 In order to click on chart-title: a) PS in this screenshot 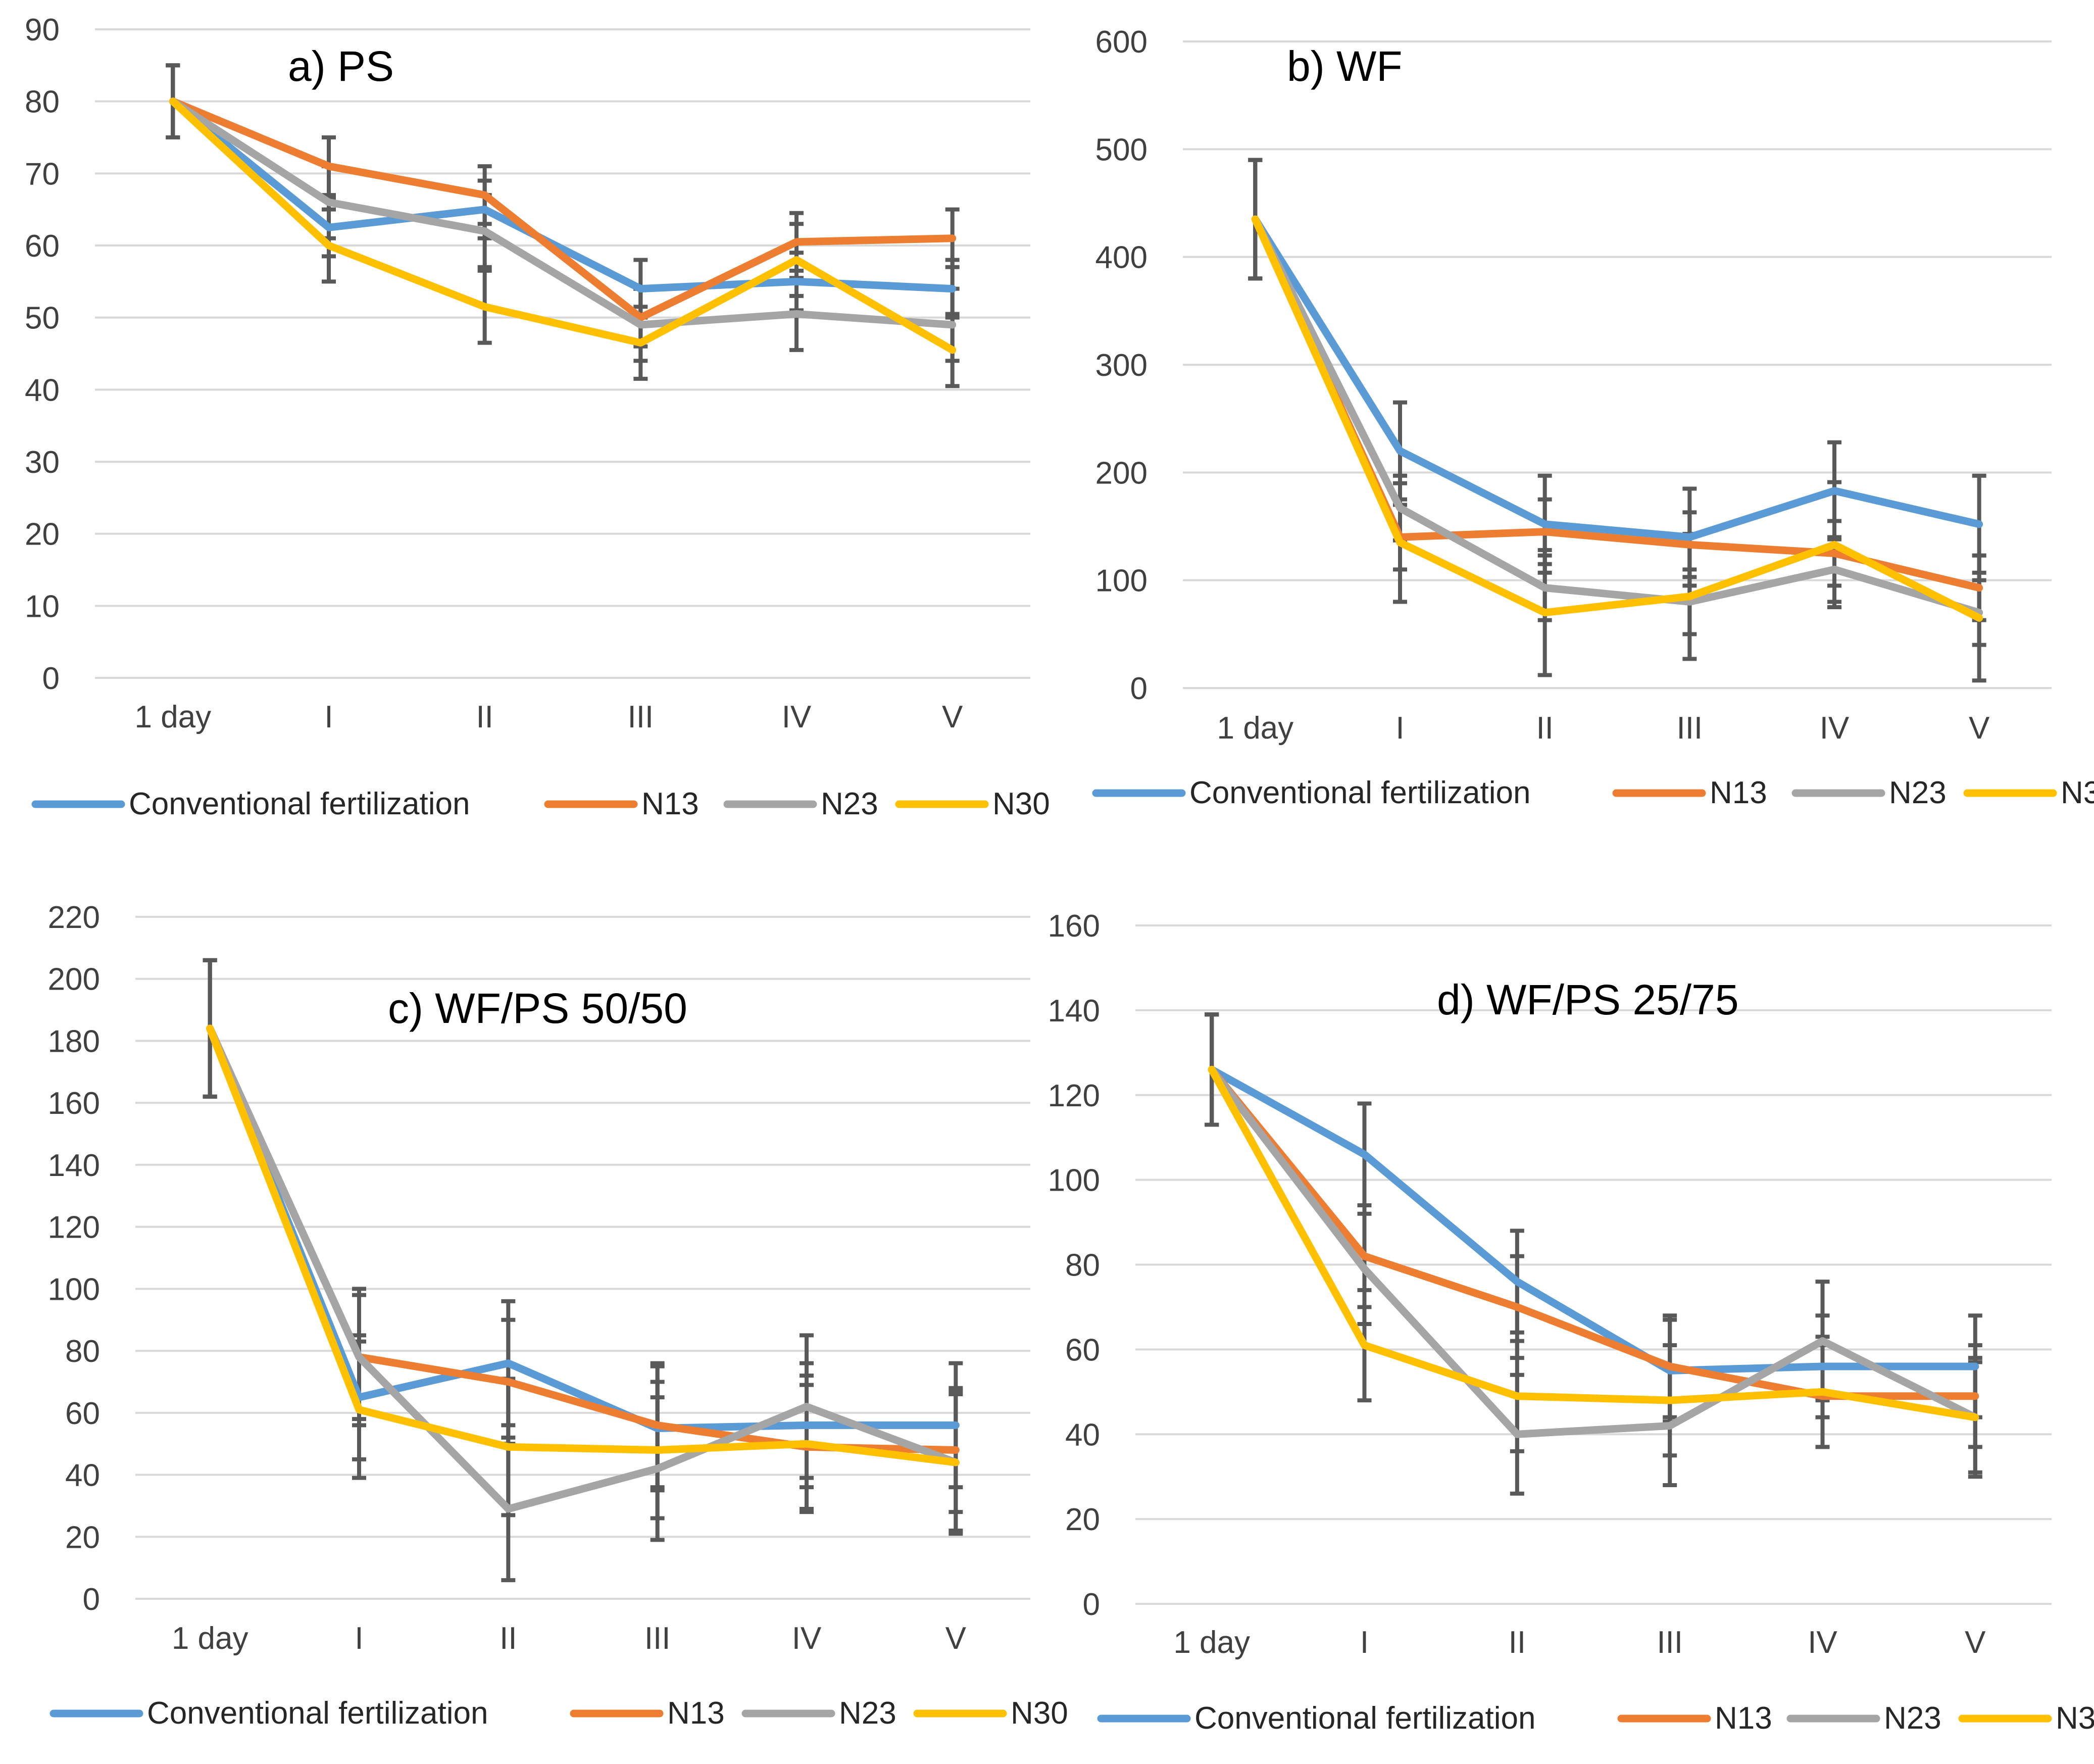, I will do `click(341, 66)`.